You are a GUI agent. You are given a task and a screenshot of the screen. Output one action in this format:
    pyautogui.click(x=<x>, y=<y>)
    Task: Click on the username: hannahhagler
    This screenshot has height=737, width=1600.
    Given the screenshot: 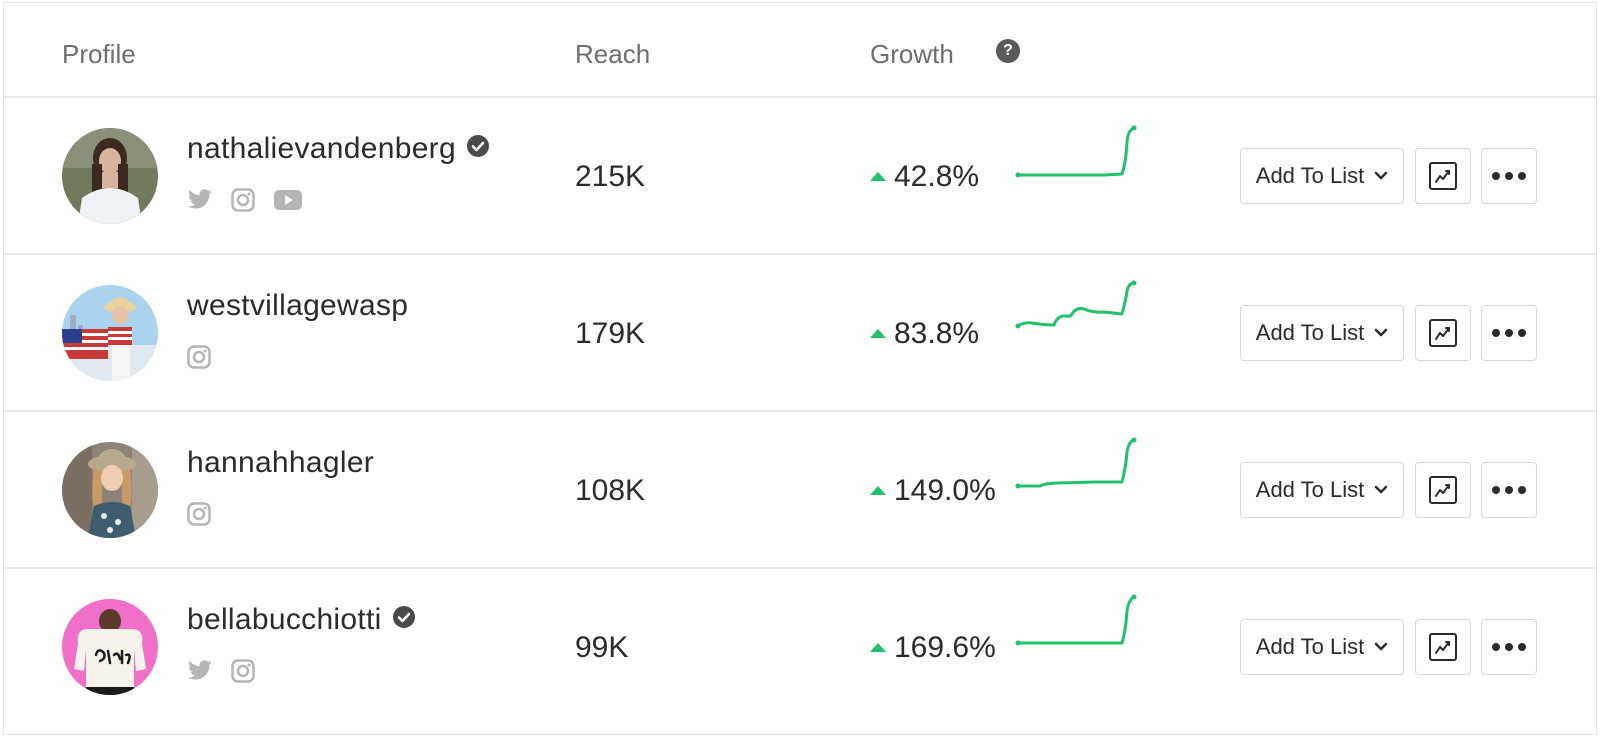 What is the action you would take?
    pyautogui.click(x=281, y=462)
    